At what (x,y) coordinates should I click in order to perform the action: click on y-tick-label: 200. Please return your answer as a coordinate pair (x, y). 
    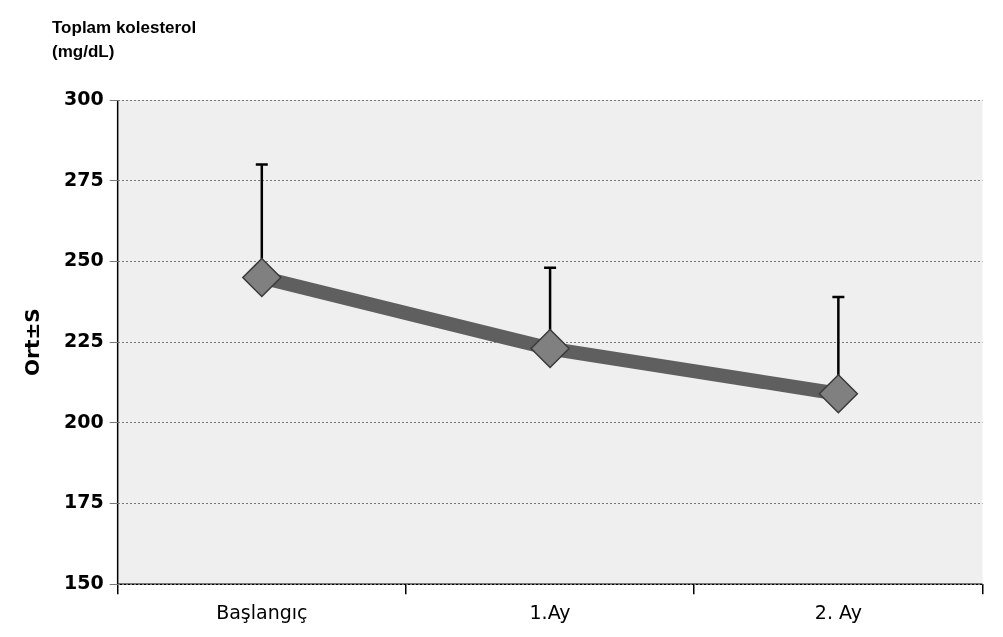
    Looking at the image, I should click on (83, 420).